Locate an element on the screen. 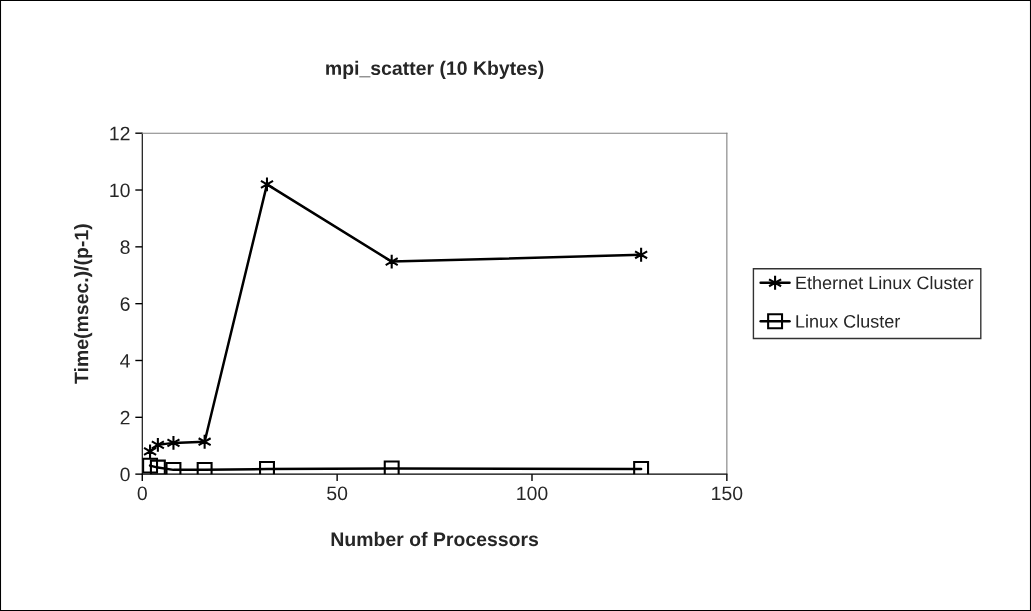  x-tick-label: 50 is located at coordinates (337, 493).